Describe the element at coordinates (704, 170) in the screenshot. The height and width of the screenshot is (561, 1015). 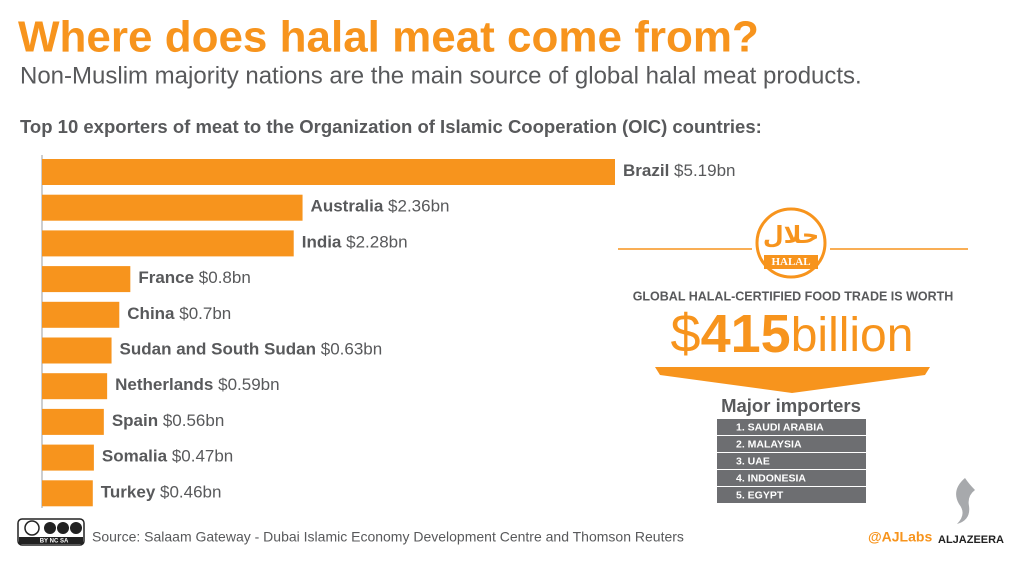
I see `value-label: $5.19bn` at that location.